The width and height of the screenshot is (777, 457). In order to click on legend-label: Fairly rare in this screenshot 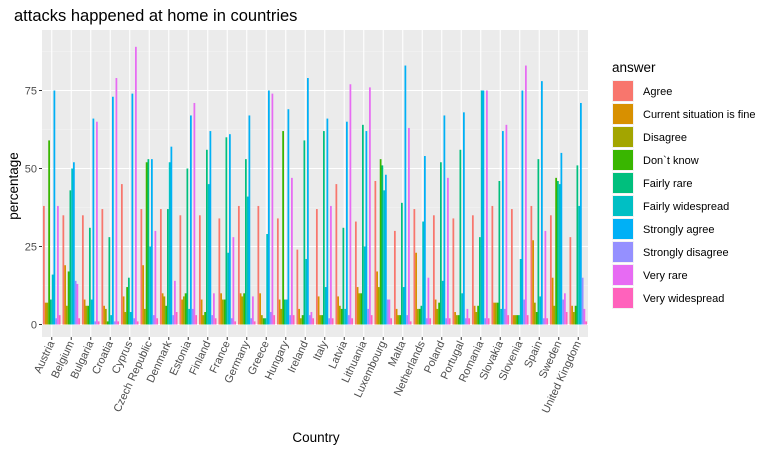, I will do `click(668, 184)`.